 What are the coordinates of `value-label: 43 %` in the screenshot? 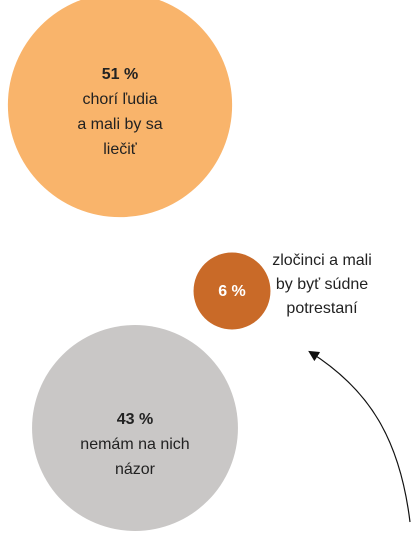 It's located at (135, 419).